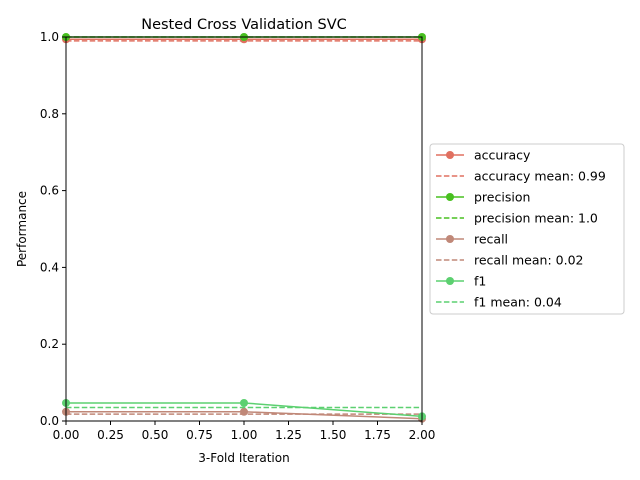 Image resolution: width=640 pixels, height=480 pixels. What do you see at coordinates (49, 267) in the screenshot?
I see `y-tick-label: 0.4` at bounding box center [49, 267].